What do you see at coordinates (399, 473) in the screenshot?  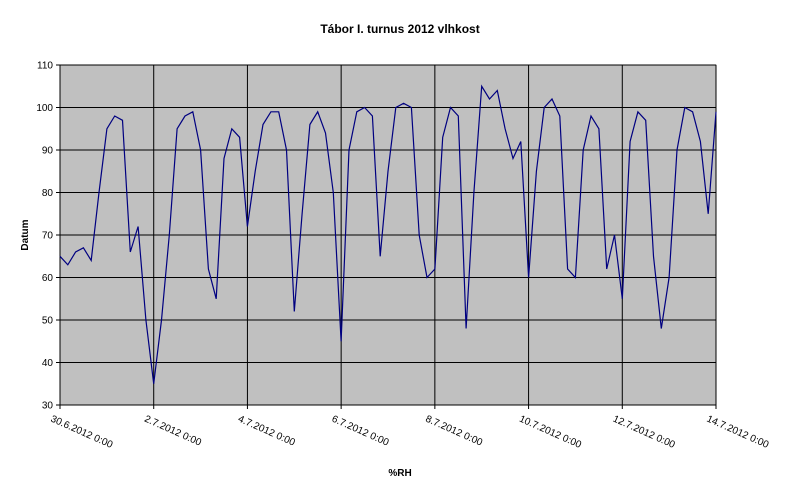 I see `x-axis-title: %RH` at bounding box center [399, 473].